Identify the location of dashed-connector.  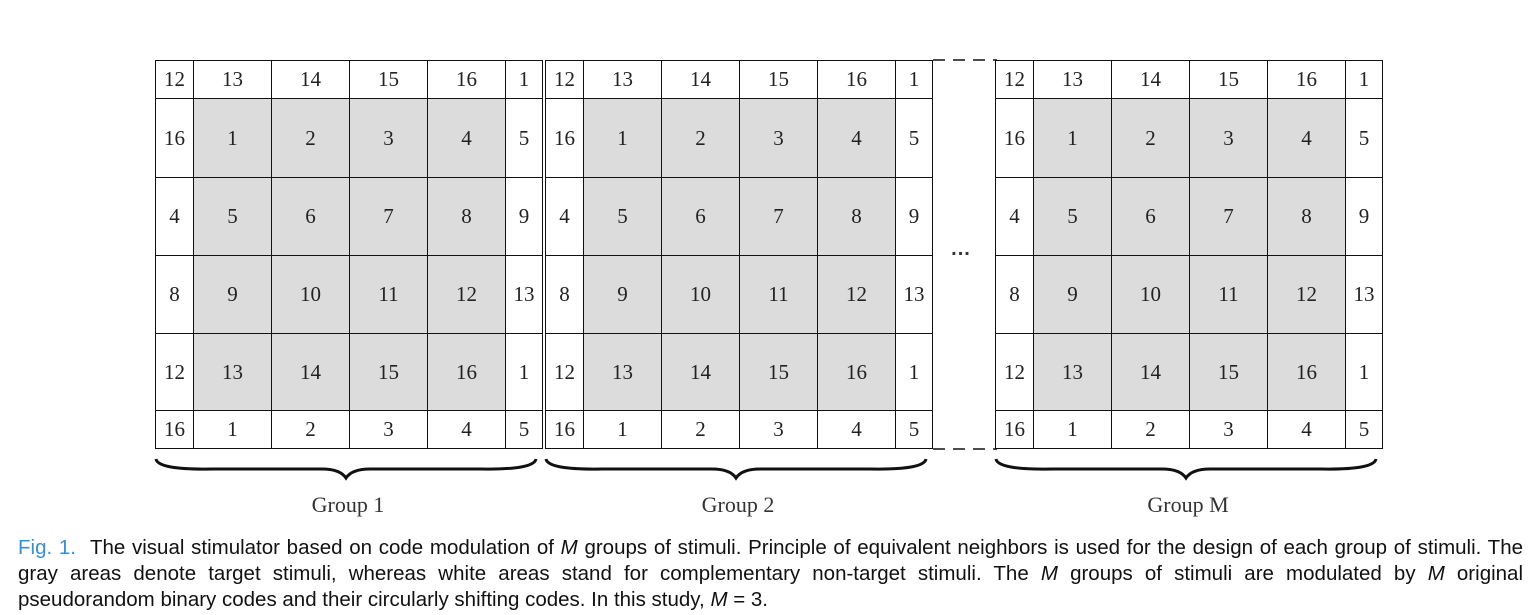
(965, 254).